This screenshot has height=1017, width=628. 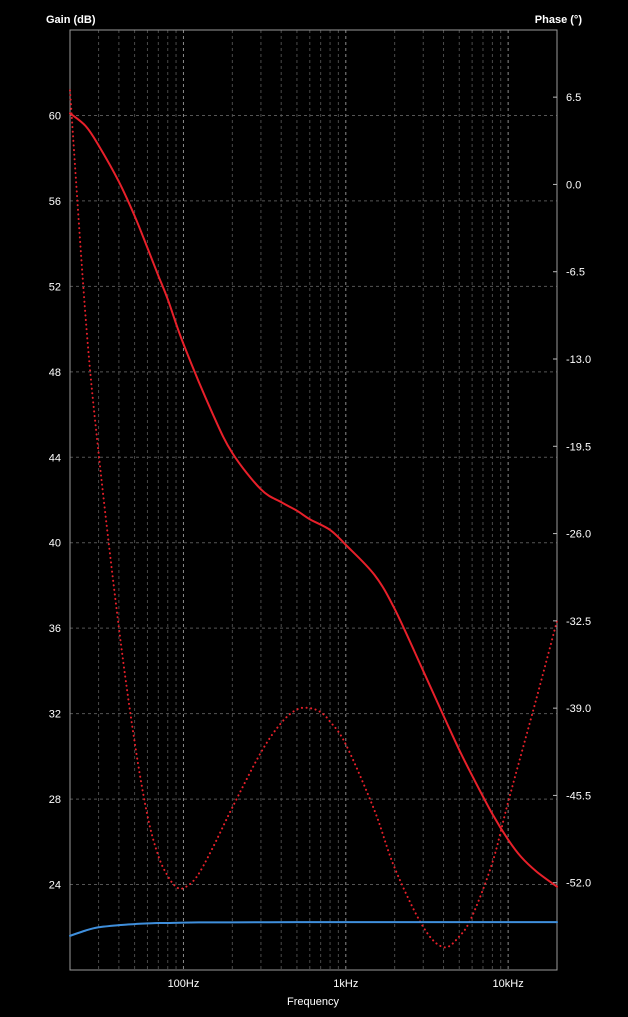 What do you see at coordinates (55, 116) in the screenshot?
I see `left-tick-label: 60` at bounding box center [55, 116].